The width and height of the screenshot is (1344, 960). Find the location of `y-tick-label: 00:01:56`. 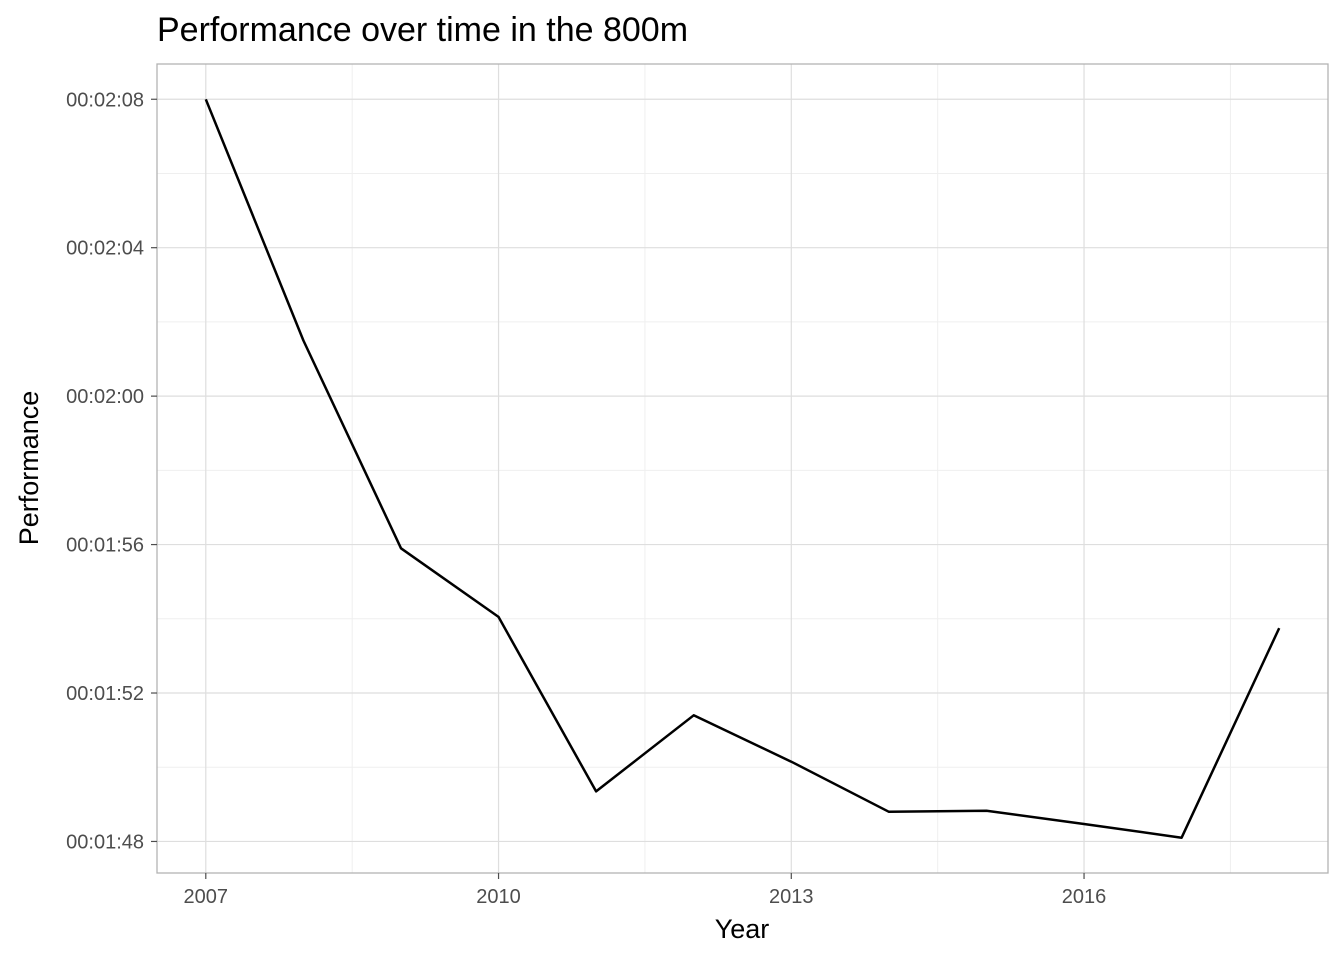

y-tick-label: 00:01:56 is located at coordinates (105, 546).